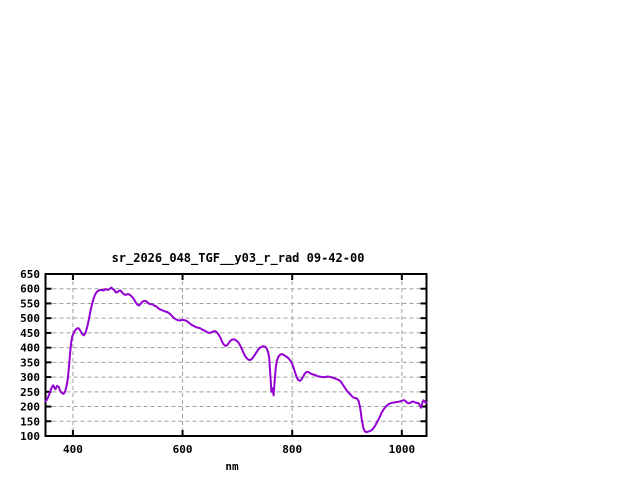  What do you see at coordinates (30, 362) in the screenshot?
I see `y-tick-label: 350` at bounding box center [30, 362].